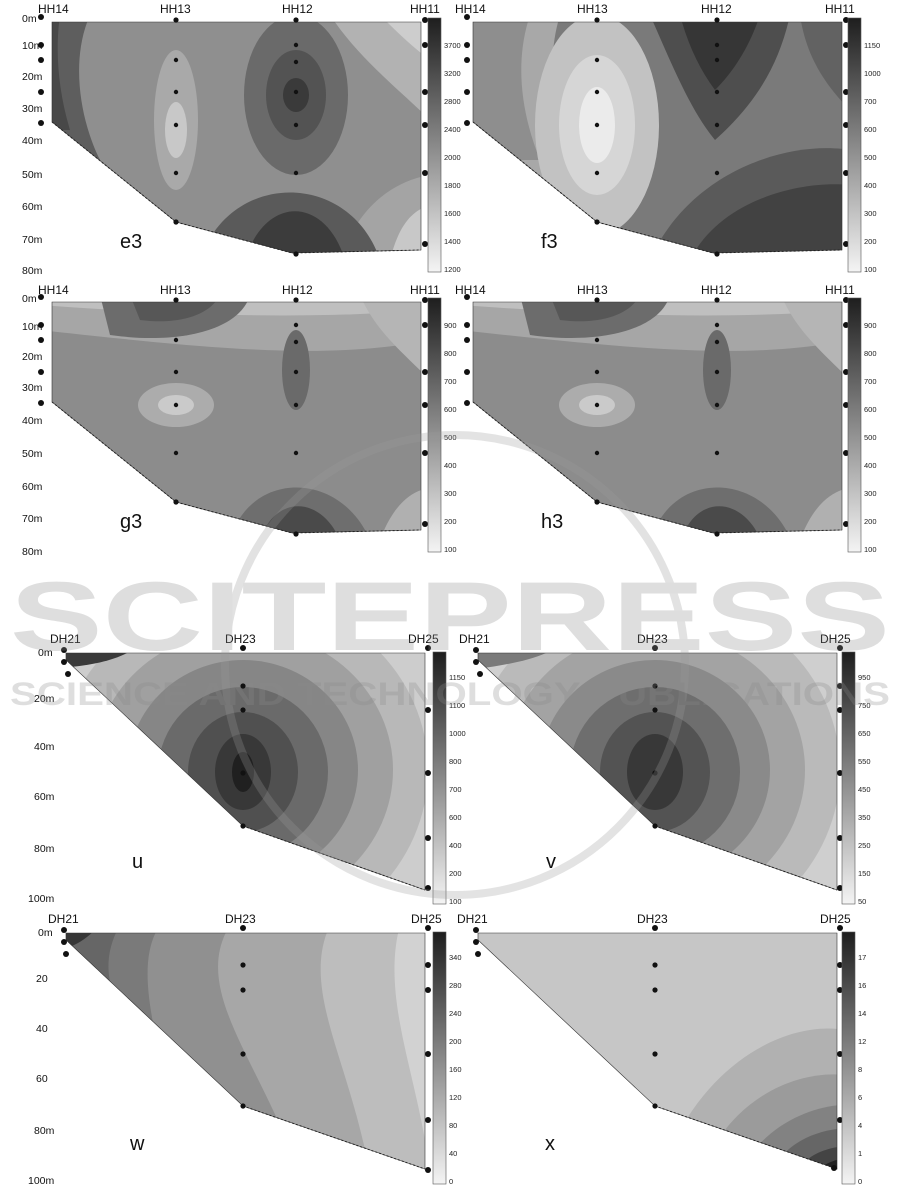  Describe the element at coordinates (41, 899) in the screenshot. I see `depth-label: 100m` at that location.